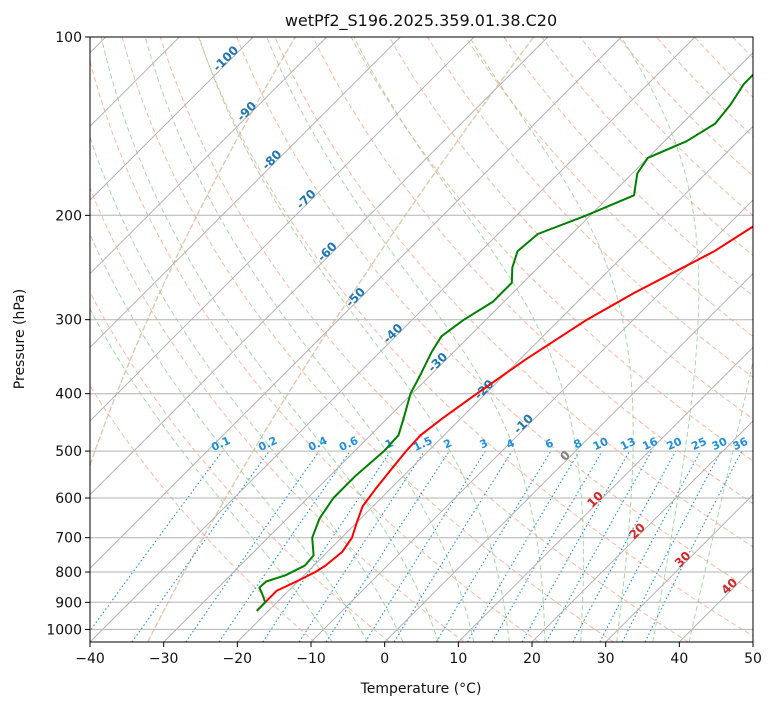 This screenshot has width=775, height=708. What do you see at coordinates (90, 659) in the screenshot?
I see `x-tick-label: −40` at bounding box center [90, 659].